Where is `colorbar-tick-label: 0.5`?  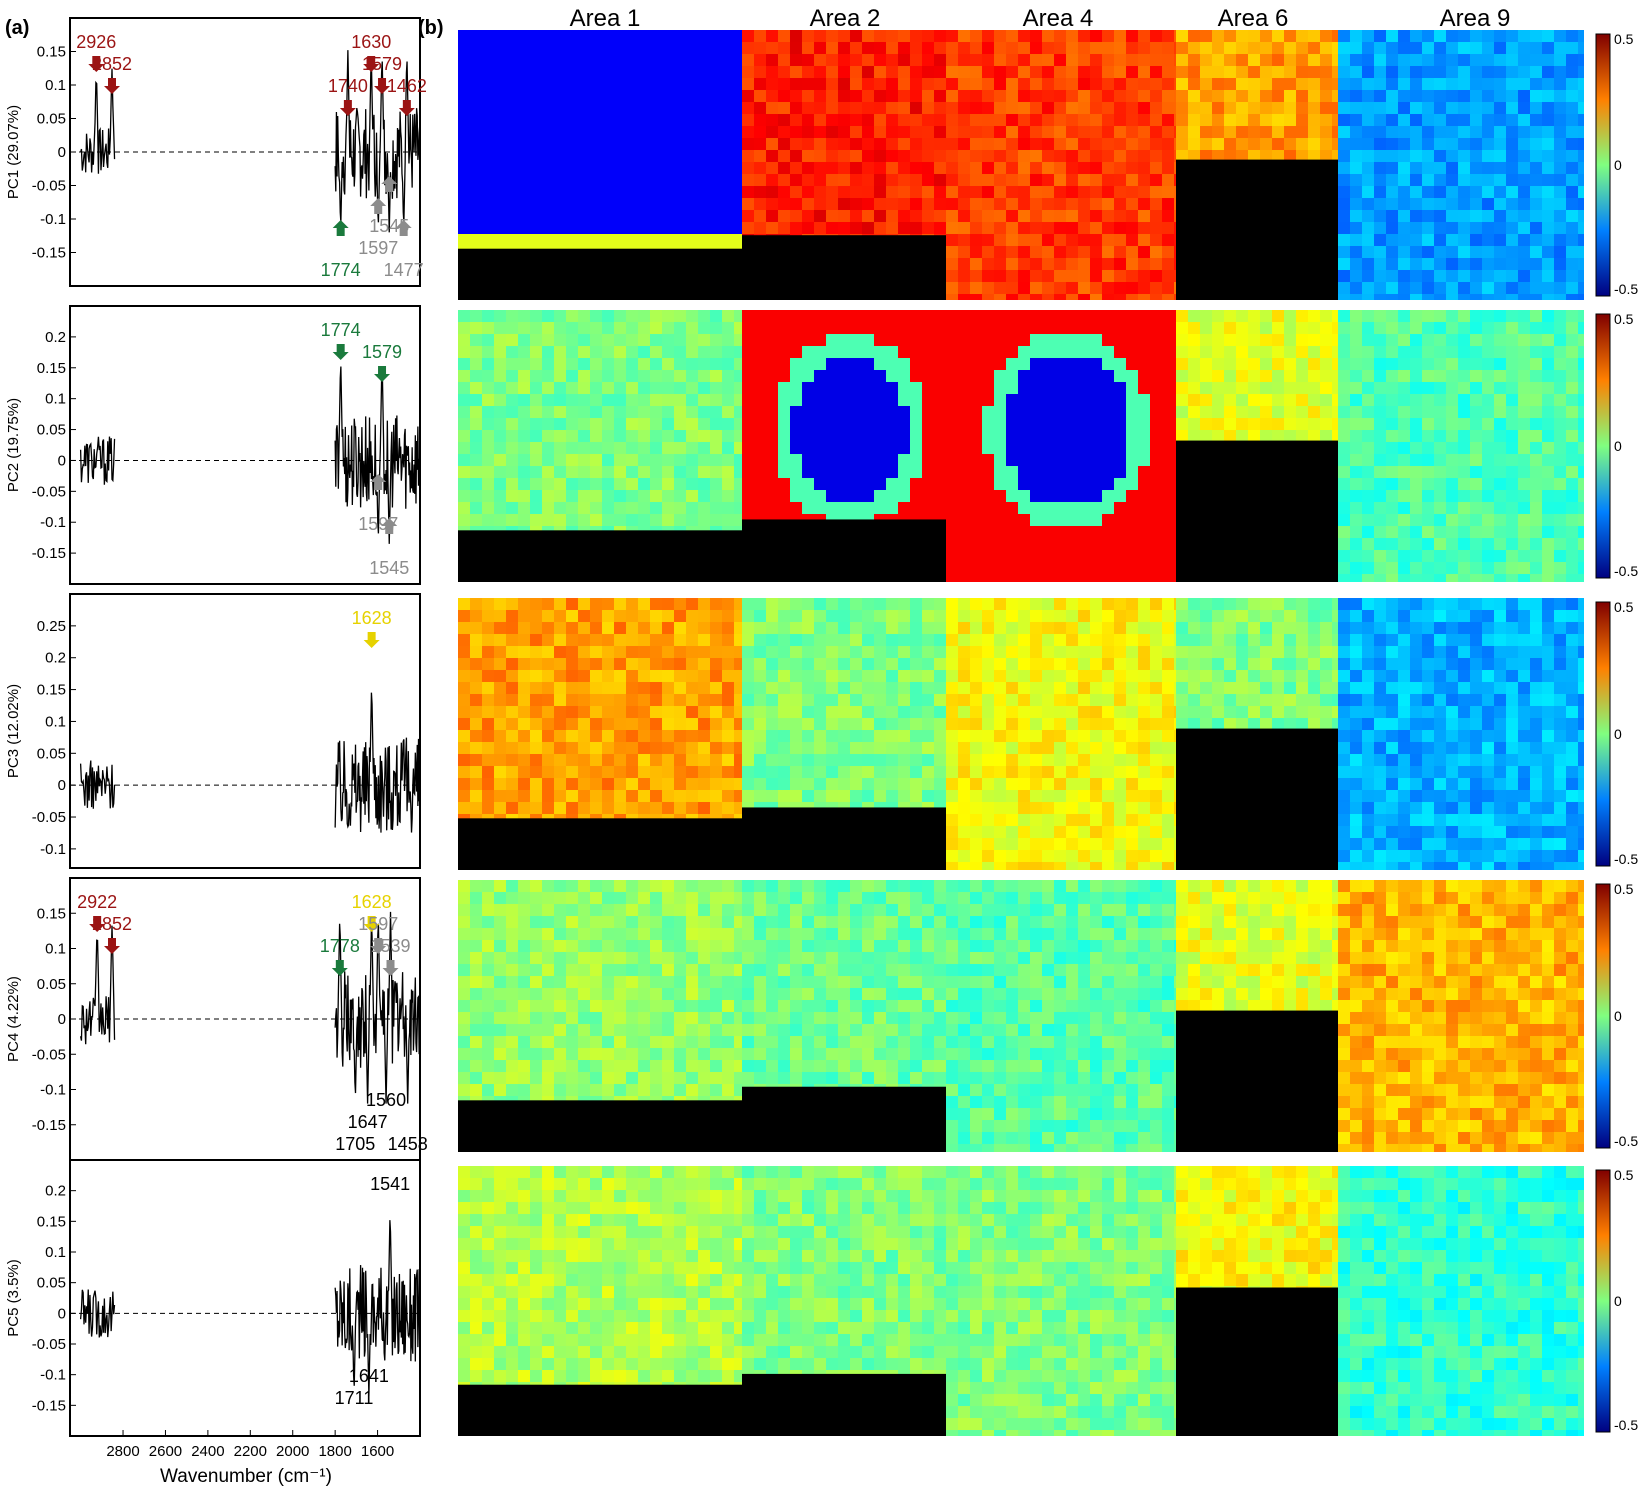
colorbar-tick-label: 0.5 is located at coordinates (1624, 607).